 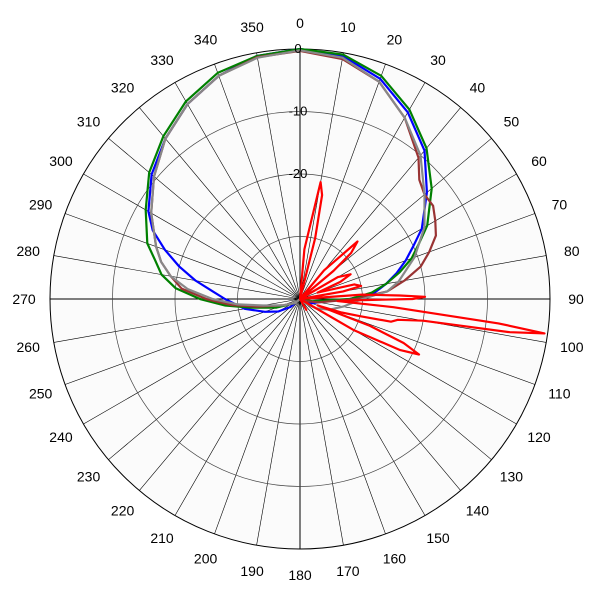 I want to click on angle-label: 310, so click(x=89, y=122).